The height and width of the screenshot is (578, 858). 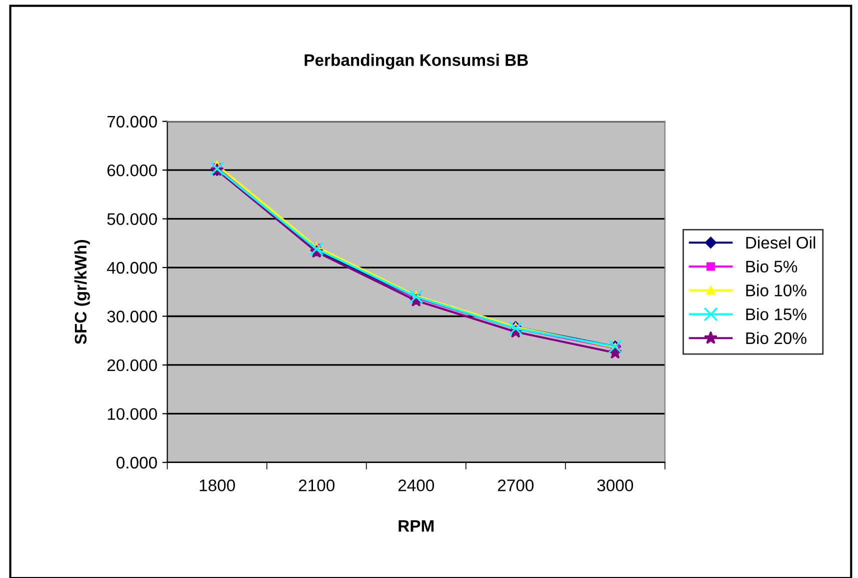 What do you see at coordinates (776, 314) in the screenshot?
I see `legend-label: Bio 15%` at bounding box center [776, 314].